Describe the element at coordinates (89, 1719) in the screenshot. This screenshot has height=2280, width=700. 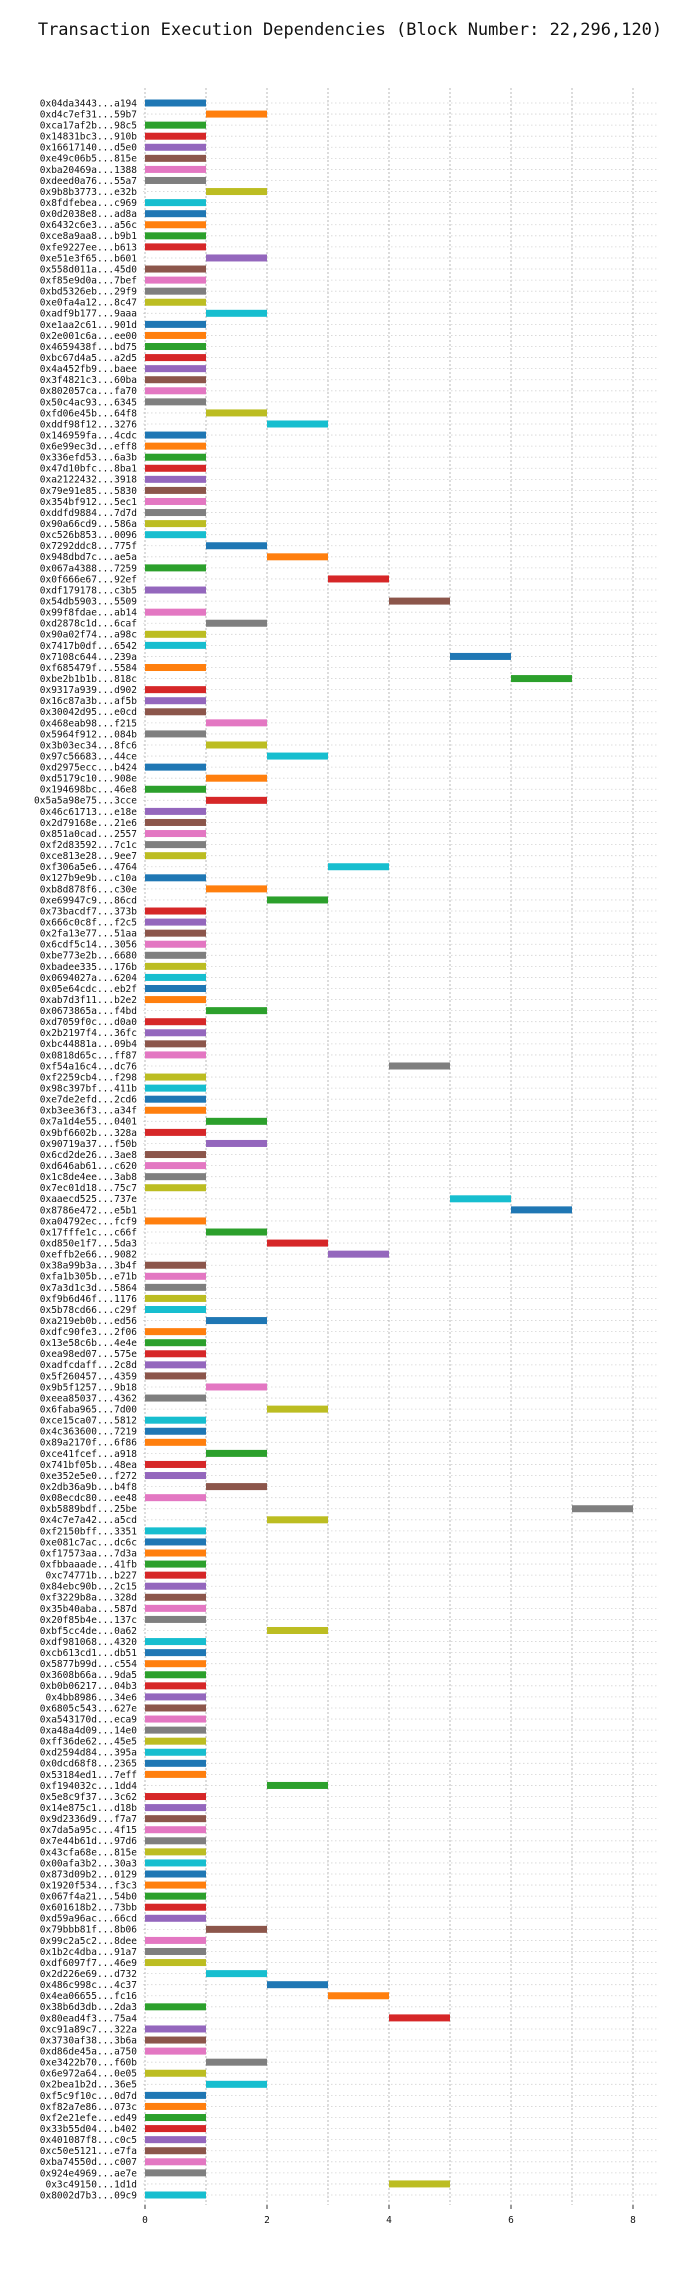
I see `tx-label: 0xa543170d...eca9` at that location.